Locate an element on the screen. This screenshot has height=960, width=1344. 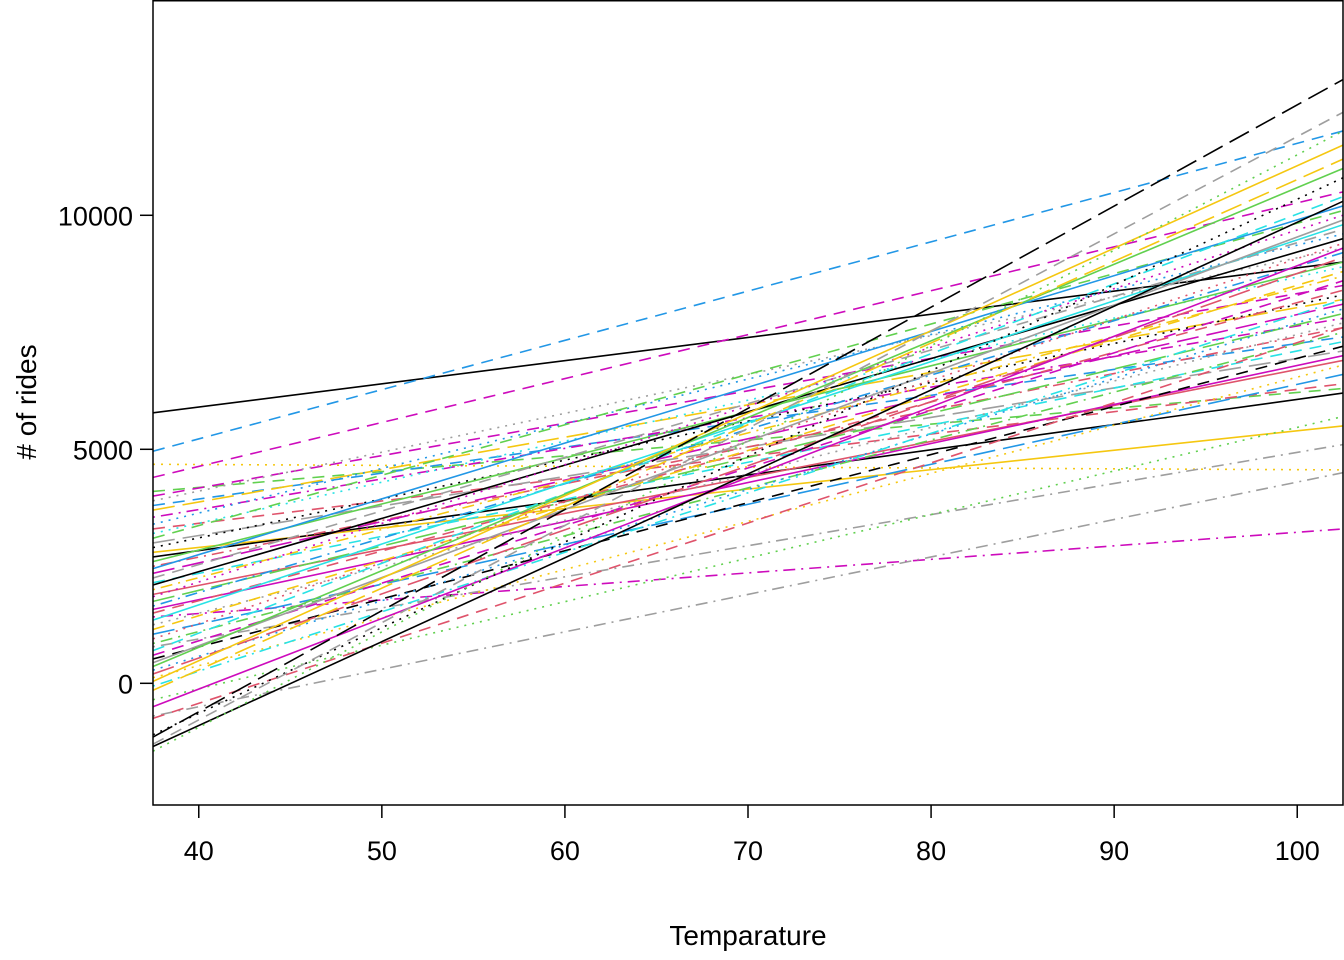
x-axis: 40 50 60 70 80 90 100 is located at coordinates (752, 835).